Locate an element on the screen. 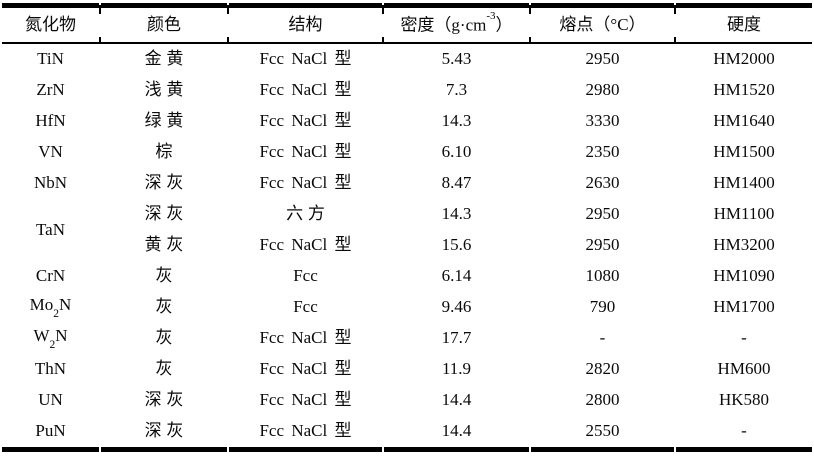 Image resolution: width=814 pixels, height=464 pixels. cell-hardness: HM1640 is located at coordinates (744, 121).